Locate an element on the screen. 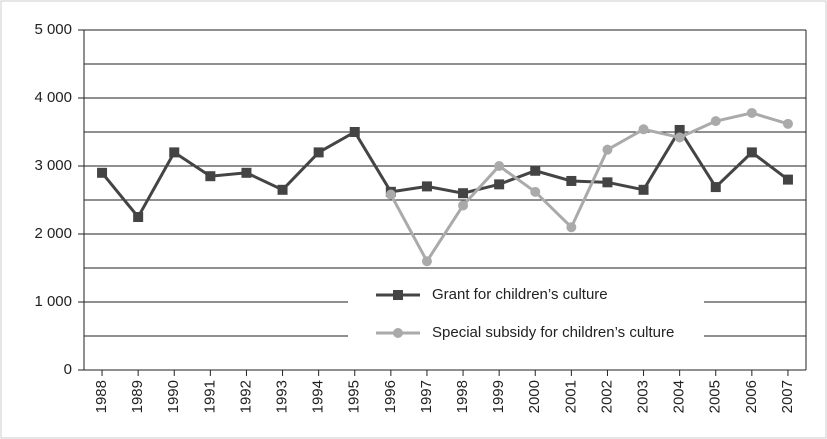 This screenshot has height=439, width=827. y-tick-label: 0 is located at coordinates (68, 369).